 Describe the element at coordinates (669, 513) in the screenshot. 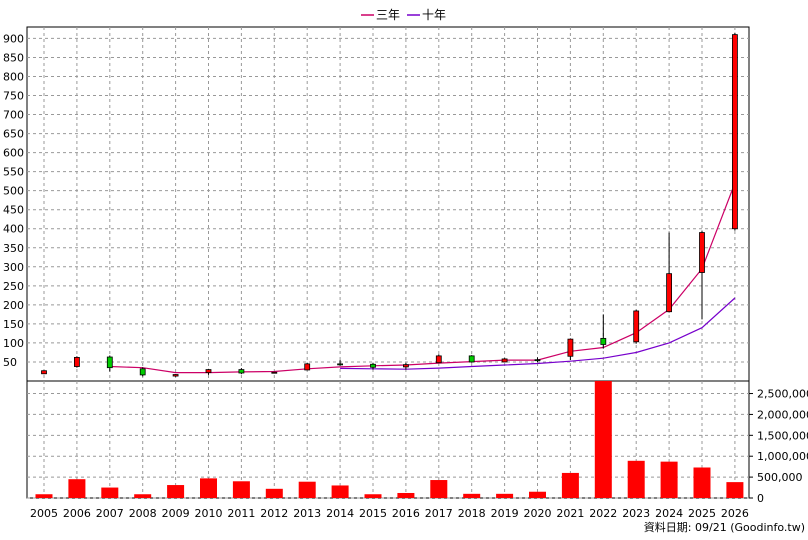

I see `x-tick-label: 2024` at that location.